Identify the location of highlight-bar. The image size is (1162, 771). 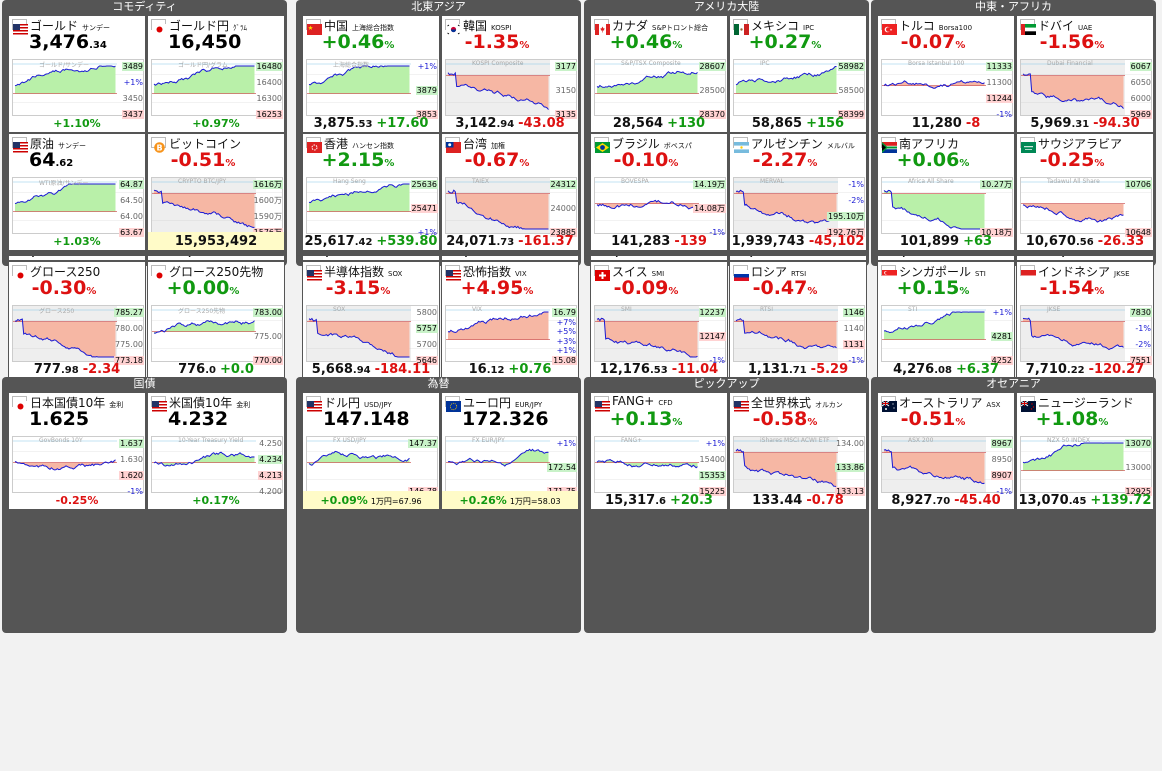
(216, 241).